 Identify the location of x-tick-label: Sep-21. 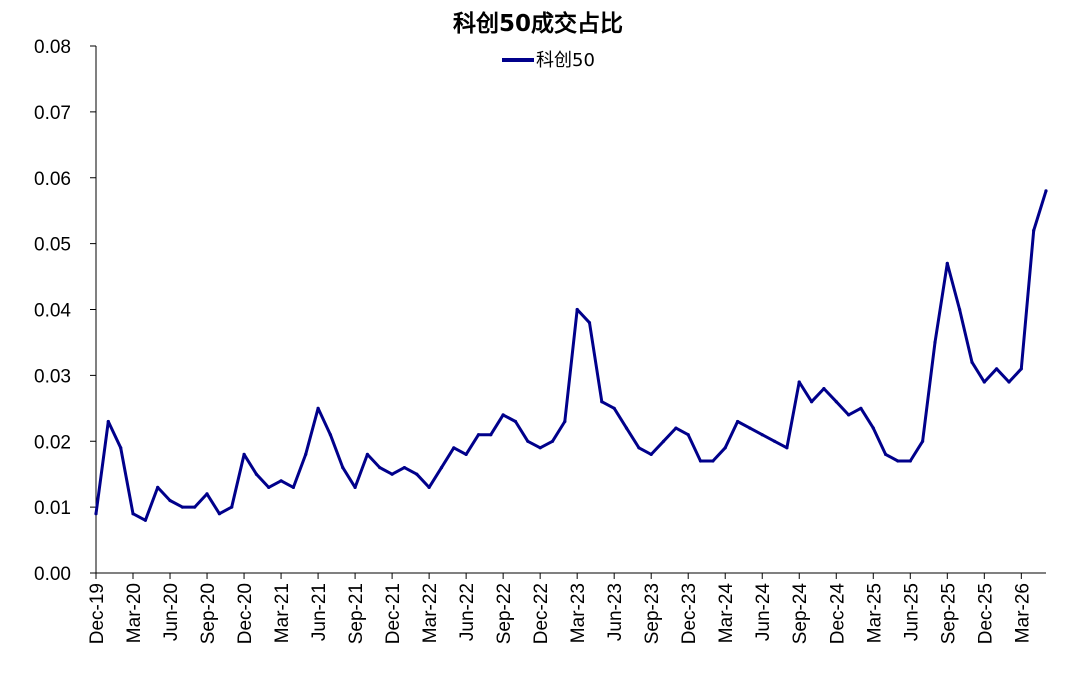
(356, 613).